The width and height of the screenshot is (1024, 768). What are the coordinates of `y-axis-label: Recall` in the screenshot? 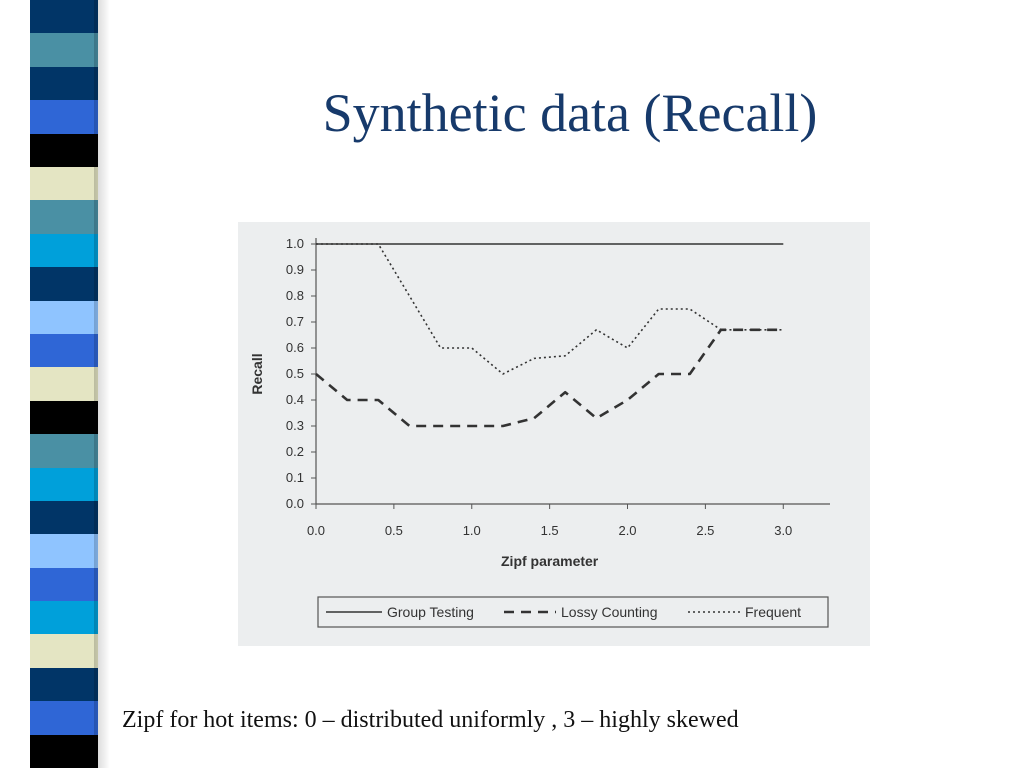 It's located at (257, 373).